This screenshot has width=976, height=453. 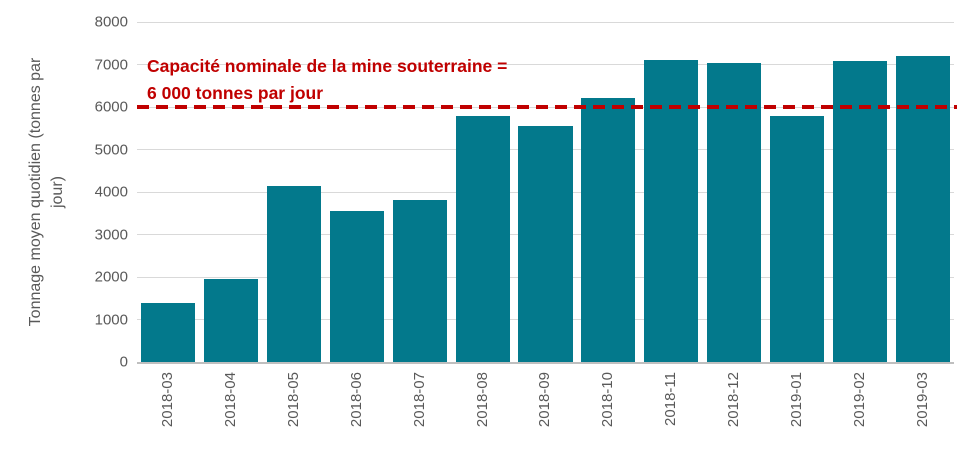 What do you see at coordinates (796, 400) in the screenshot?
I see `x-axis-tick-label: 2019-01` at bounding box center [796, 400].